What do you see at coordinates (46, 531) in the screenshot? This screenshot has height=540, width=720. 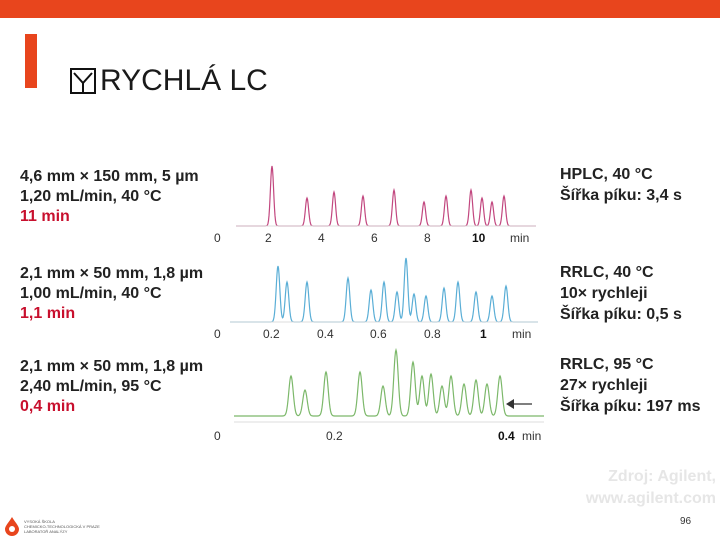 I see `logo-text-line-3: LABORATOŘ ANALÝZY` at bounding box center [46, 531].